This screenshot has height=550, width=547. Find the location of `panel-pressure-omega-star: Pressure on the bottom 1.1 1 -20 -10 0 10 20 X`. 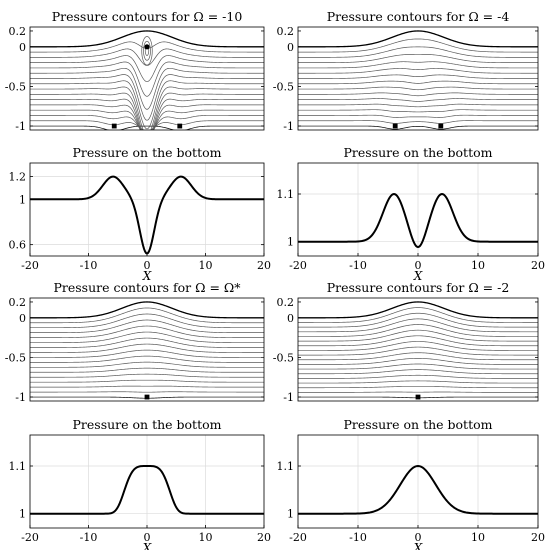

panel-pressure-omega-star: Pressure on the bottom 1.1 1 -20 -10 0 10 20 X is located at coordinates (140, 483).